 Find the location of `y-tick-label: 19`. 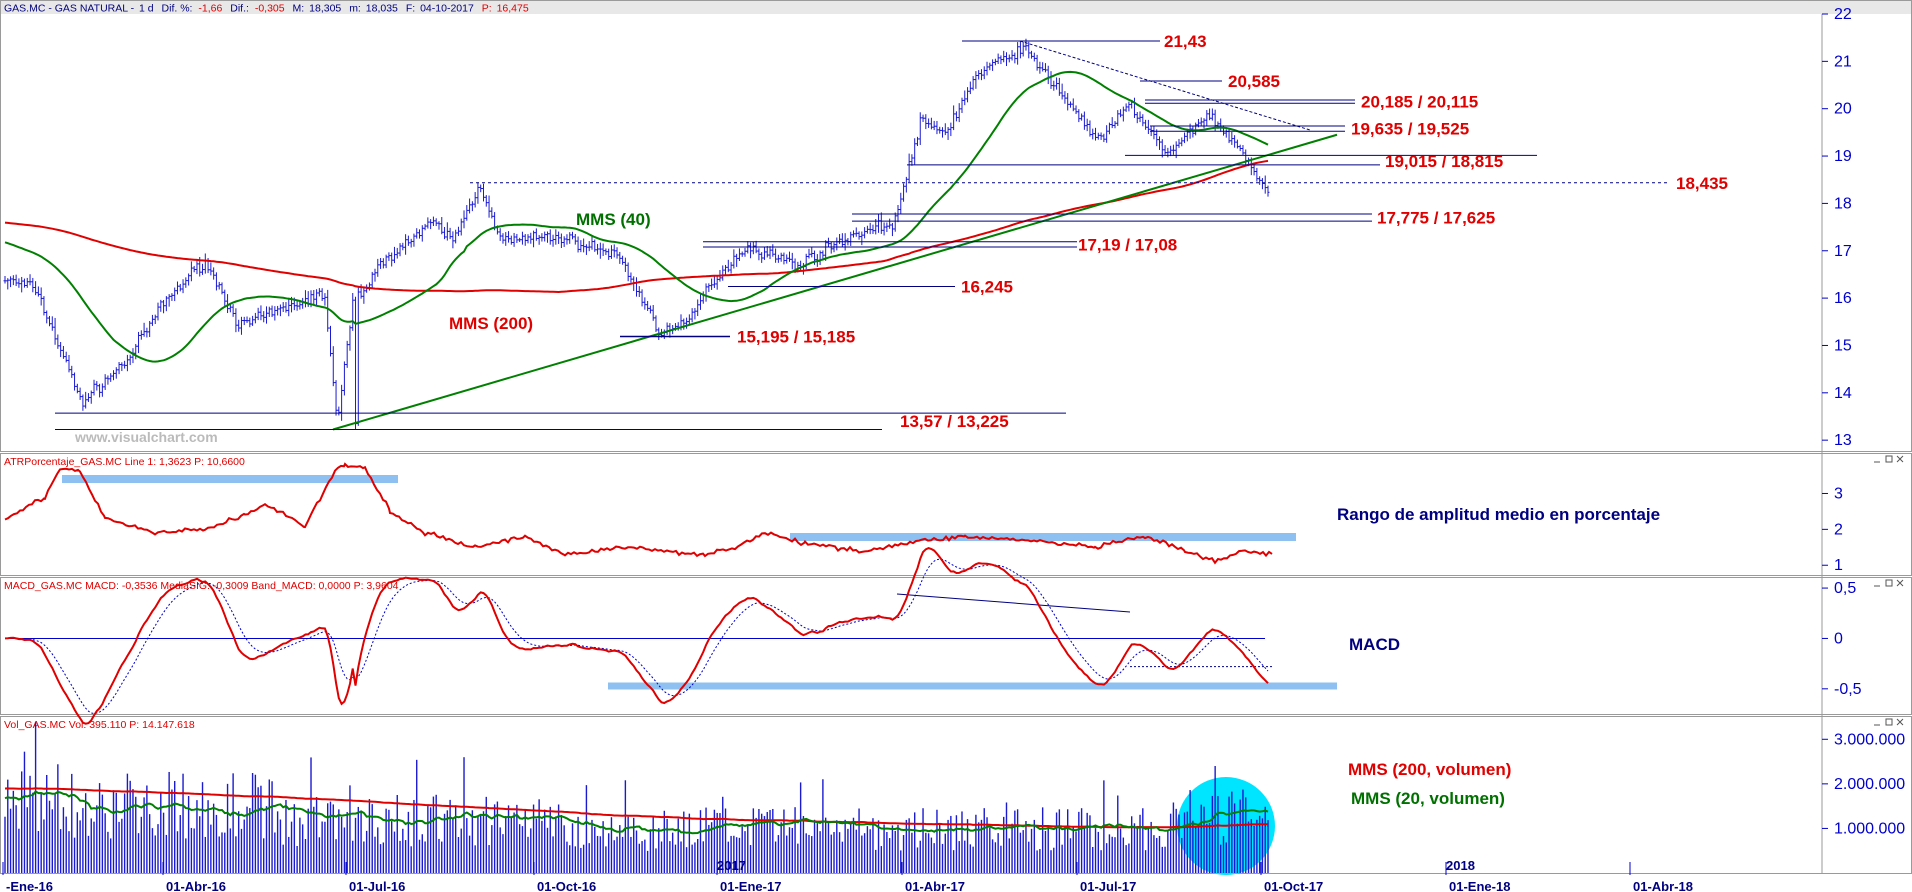

y-tick-label: 19 is located at coordinates (1843, 156).